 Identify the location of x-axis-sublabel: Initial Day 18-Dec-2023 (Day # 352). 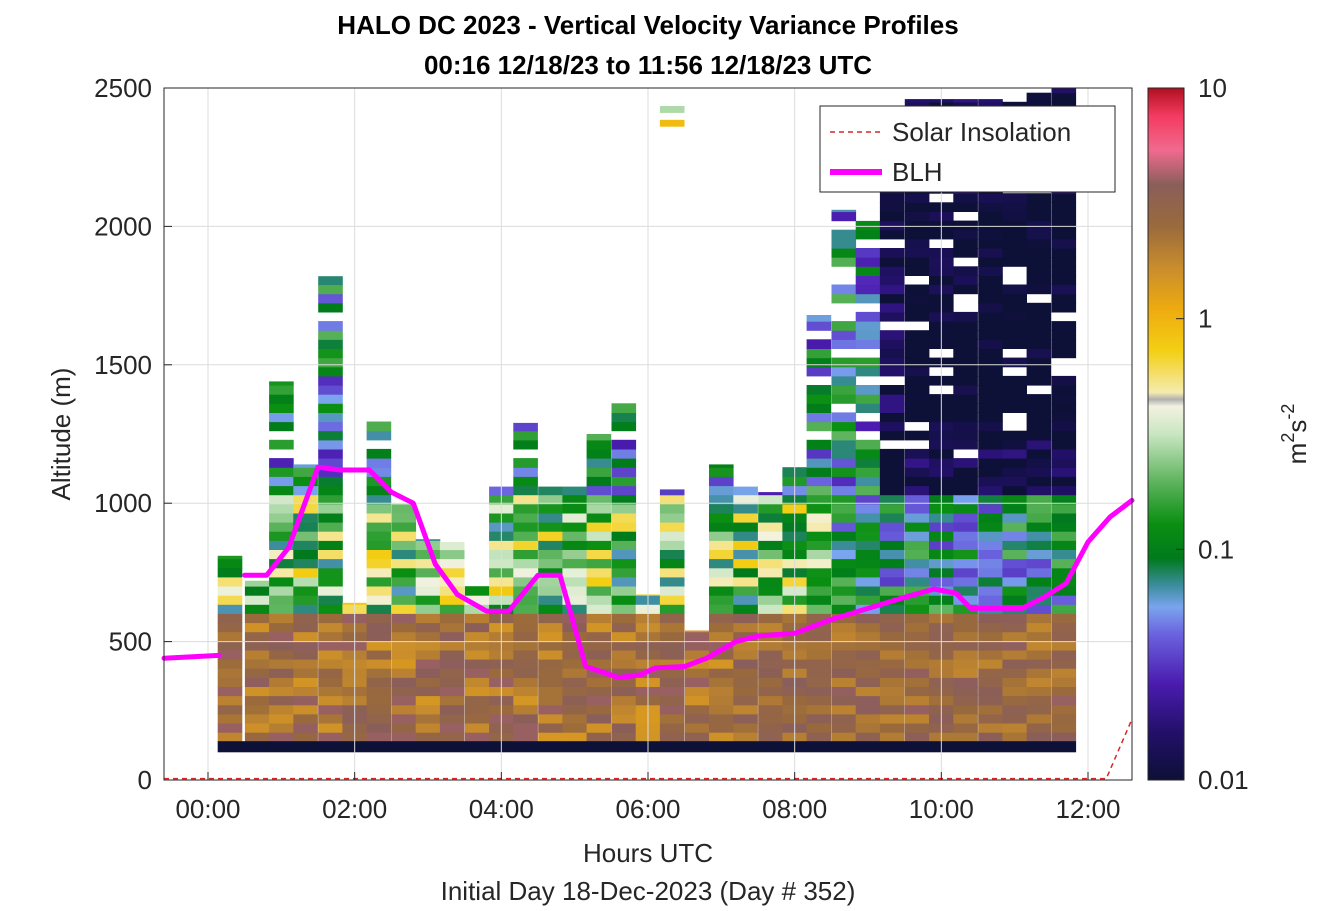
(648, 891).